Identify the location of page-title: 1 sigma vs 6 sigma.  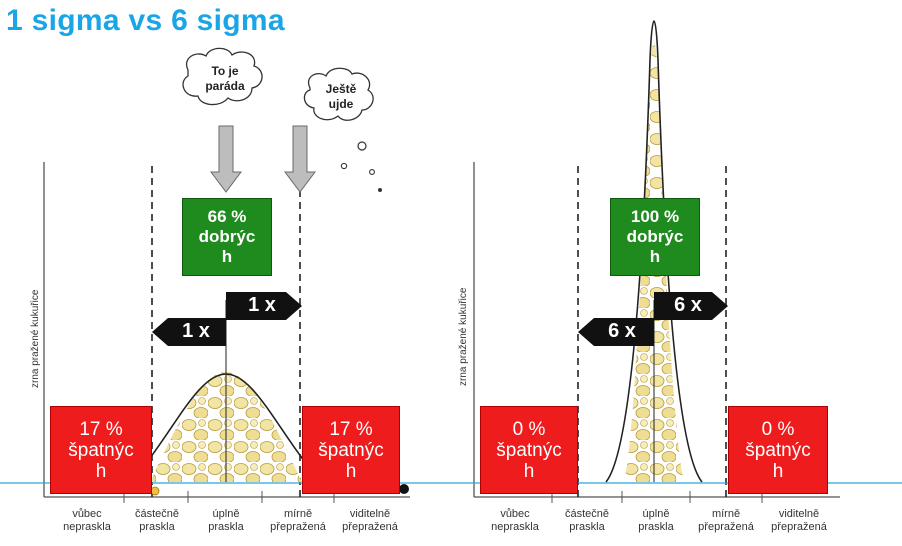
(145, 20).